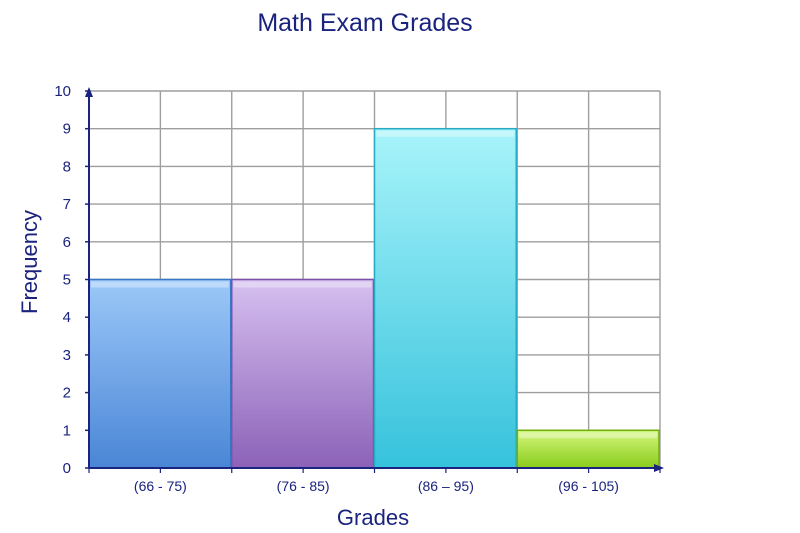 This screenshot has height=533, width=800. Describe the element at coordinates (373, 517) in the screenshot. I see `x-axis-label: Grades` at that location.